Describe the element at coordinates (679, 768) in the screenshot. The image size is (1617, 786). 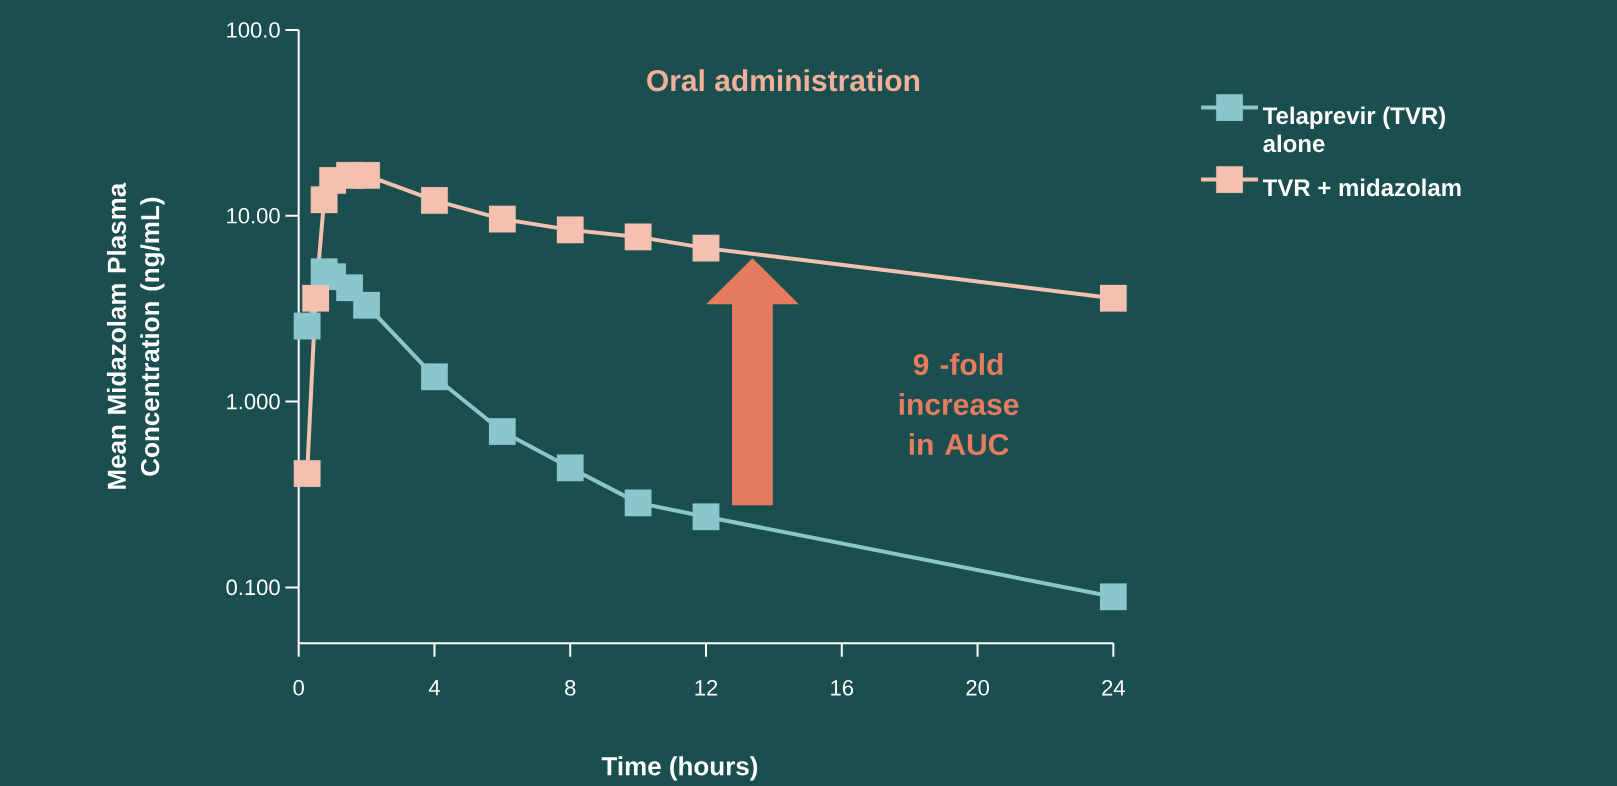
I see `x-axis-title: Time (hours)` at that location.